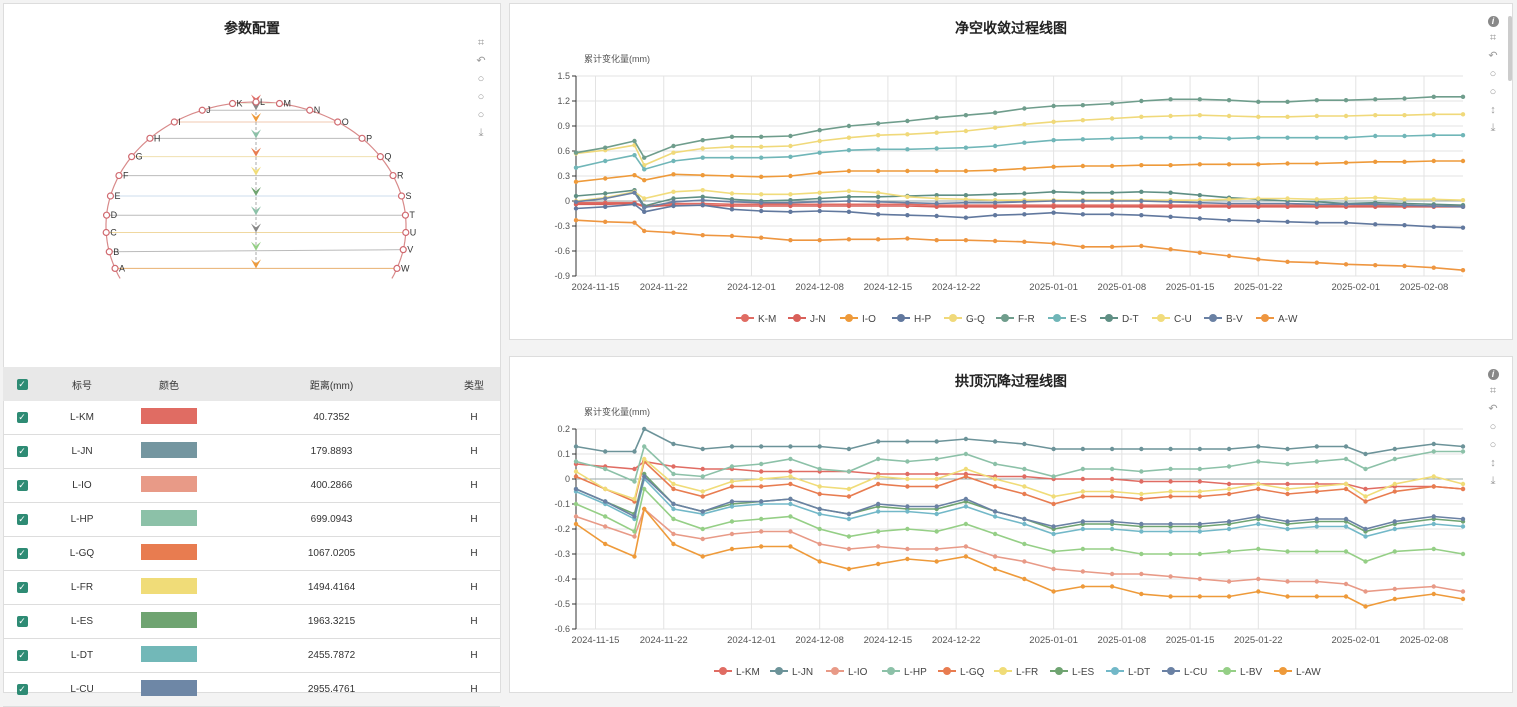 This screenshot has width=1517, height=707. What do you see at coordinates (912, 319) in the screenshot?
I see `legend-item: H-P` at bounding box center [912, 319].